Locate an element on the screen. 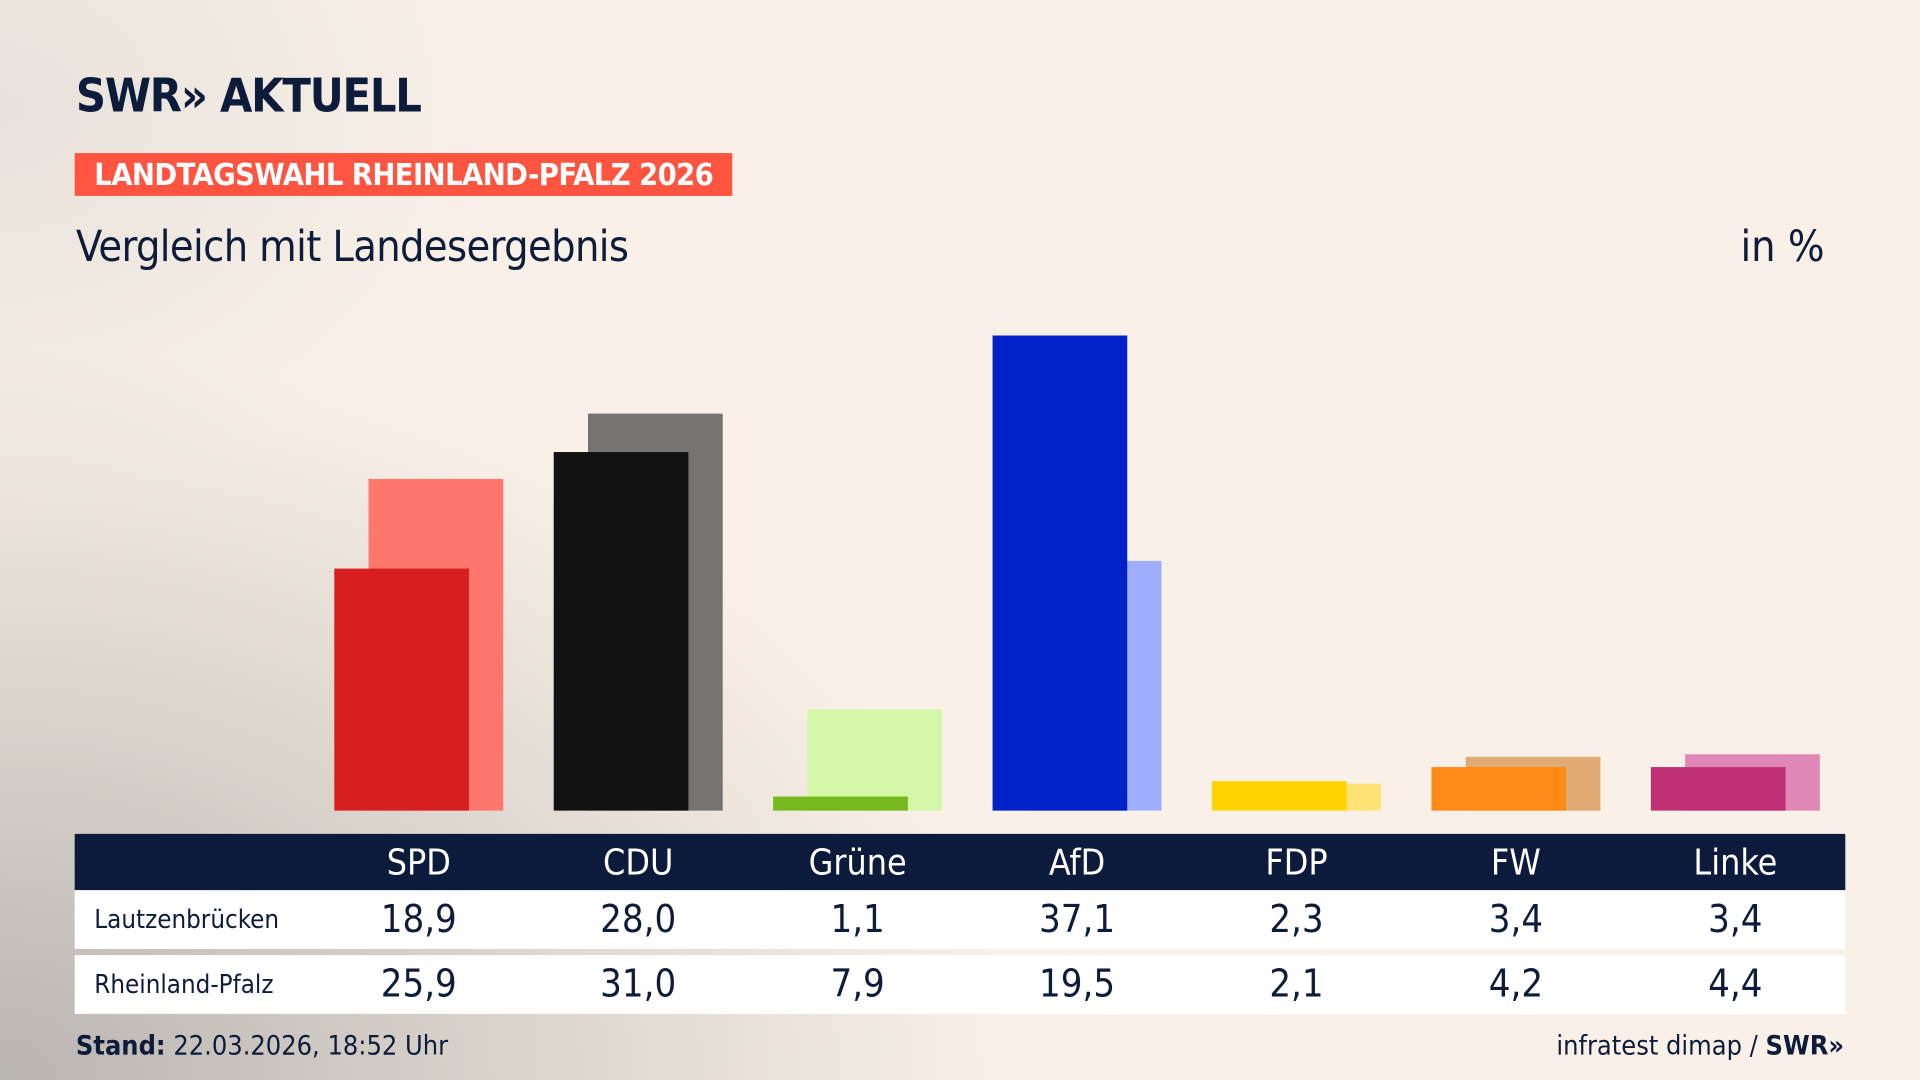 The width and height of the screenshot is (1920, 1080). party-header: SPD is located at coordinates (418, 862).